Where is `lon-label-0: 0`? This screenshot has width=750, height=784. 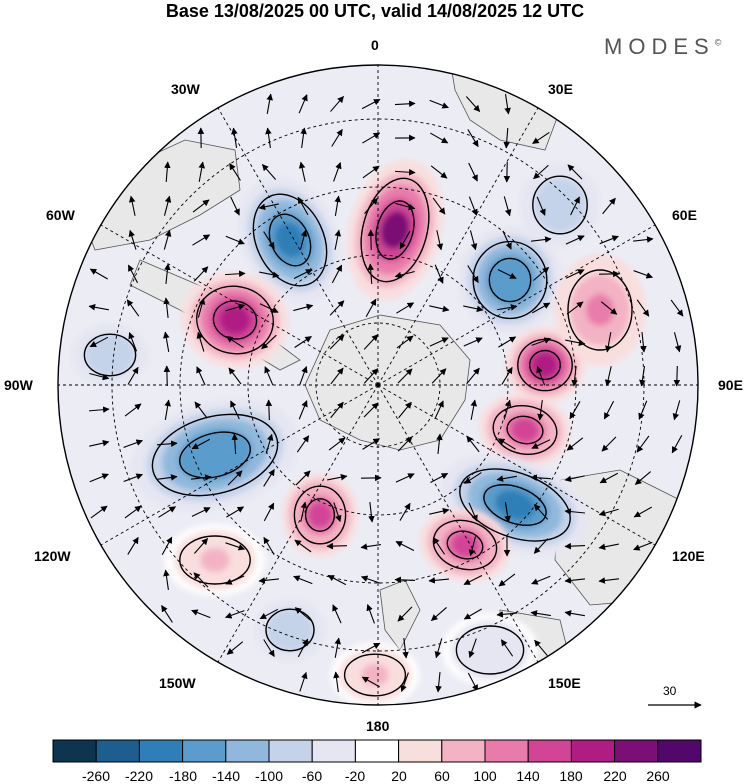 lon-label-0: 0 is located at coordinates (375, 45).